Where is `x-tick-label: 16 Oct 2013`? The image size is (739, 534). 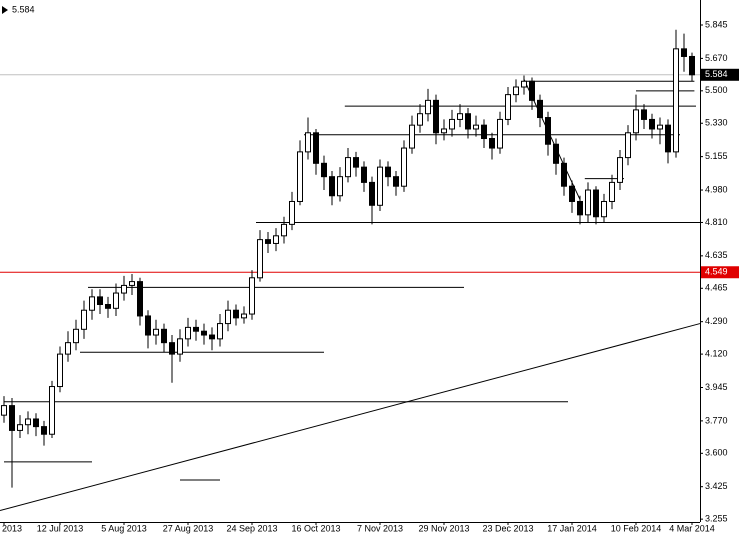
x-tick-label: 16 Oct 2013 is located at coordinates (315, 528).